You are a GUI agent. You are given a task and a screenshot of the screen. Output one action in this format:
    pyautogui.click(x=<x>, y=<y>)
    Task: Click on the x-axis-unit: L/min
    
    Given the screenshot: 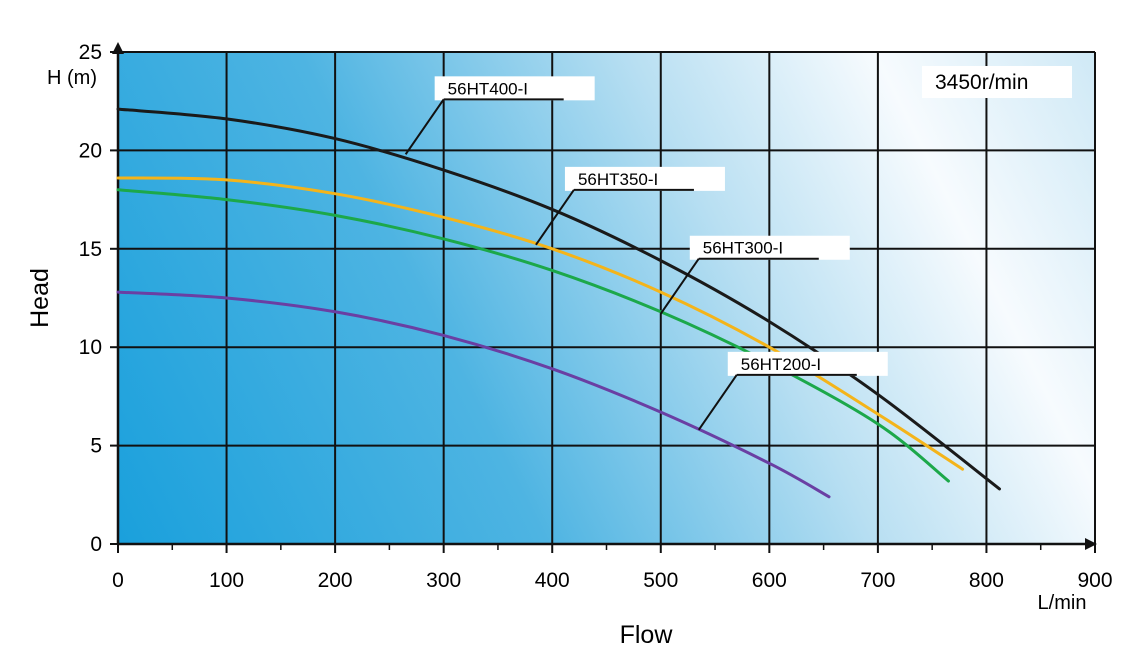 What is the action you would take?
    pyautogui.click(x=1062, y=603)
    